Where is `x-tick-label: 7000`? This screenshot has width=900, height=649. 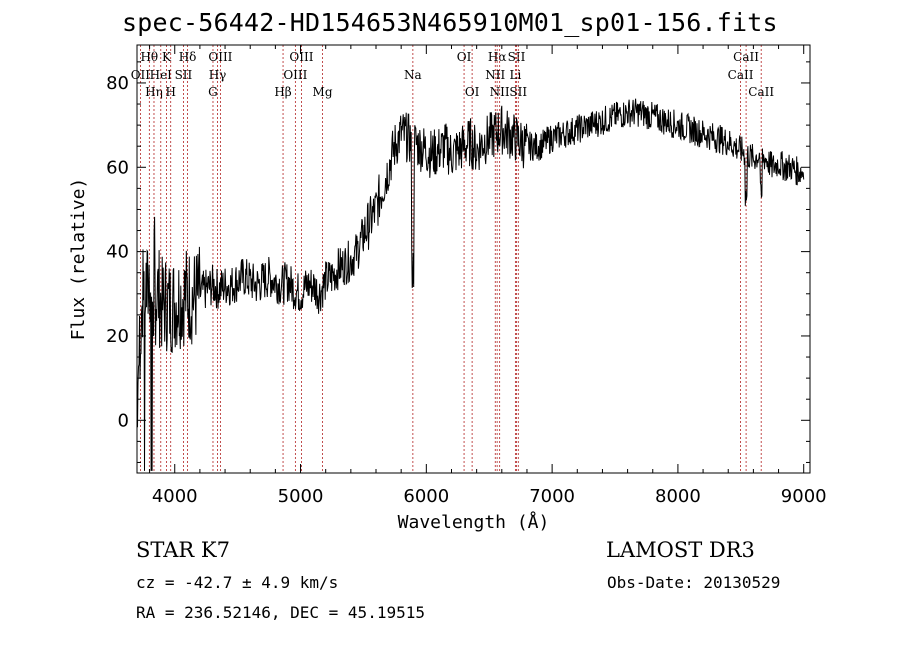
x-tick-label: 7000 is located at coordinates (552, 496).